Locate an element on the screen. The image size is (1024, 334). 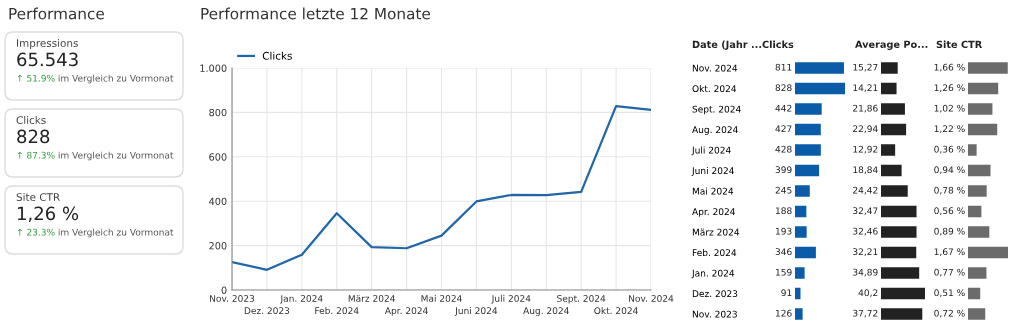
data-label: 0,51 % is located at coordinates (949, 293).